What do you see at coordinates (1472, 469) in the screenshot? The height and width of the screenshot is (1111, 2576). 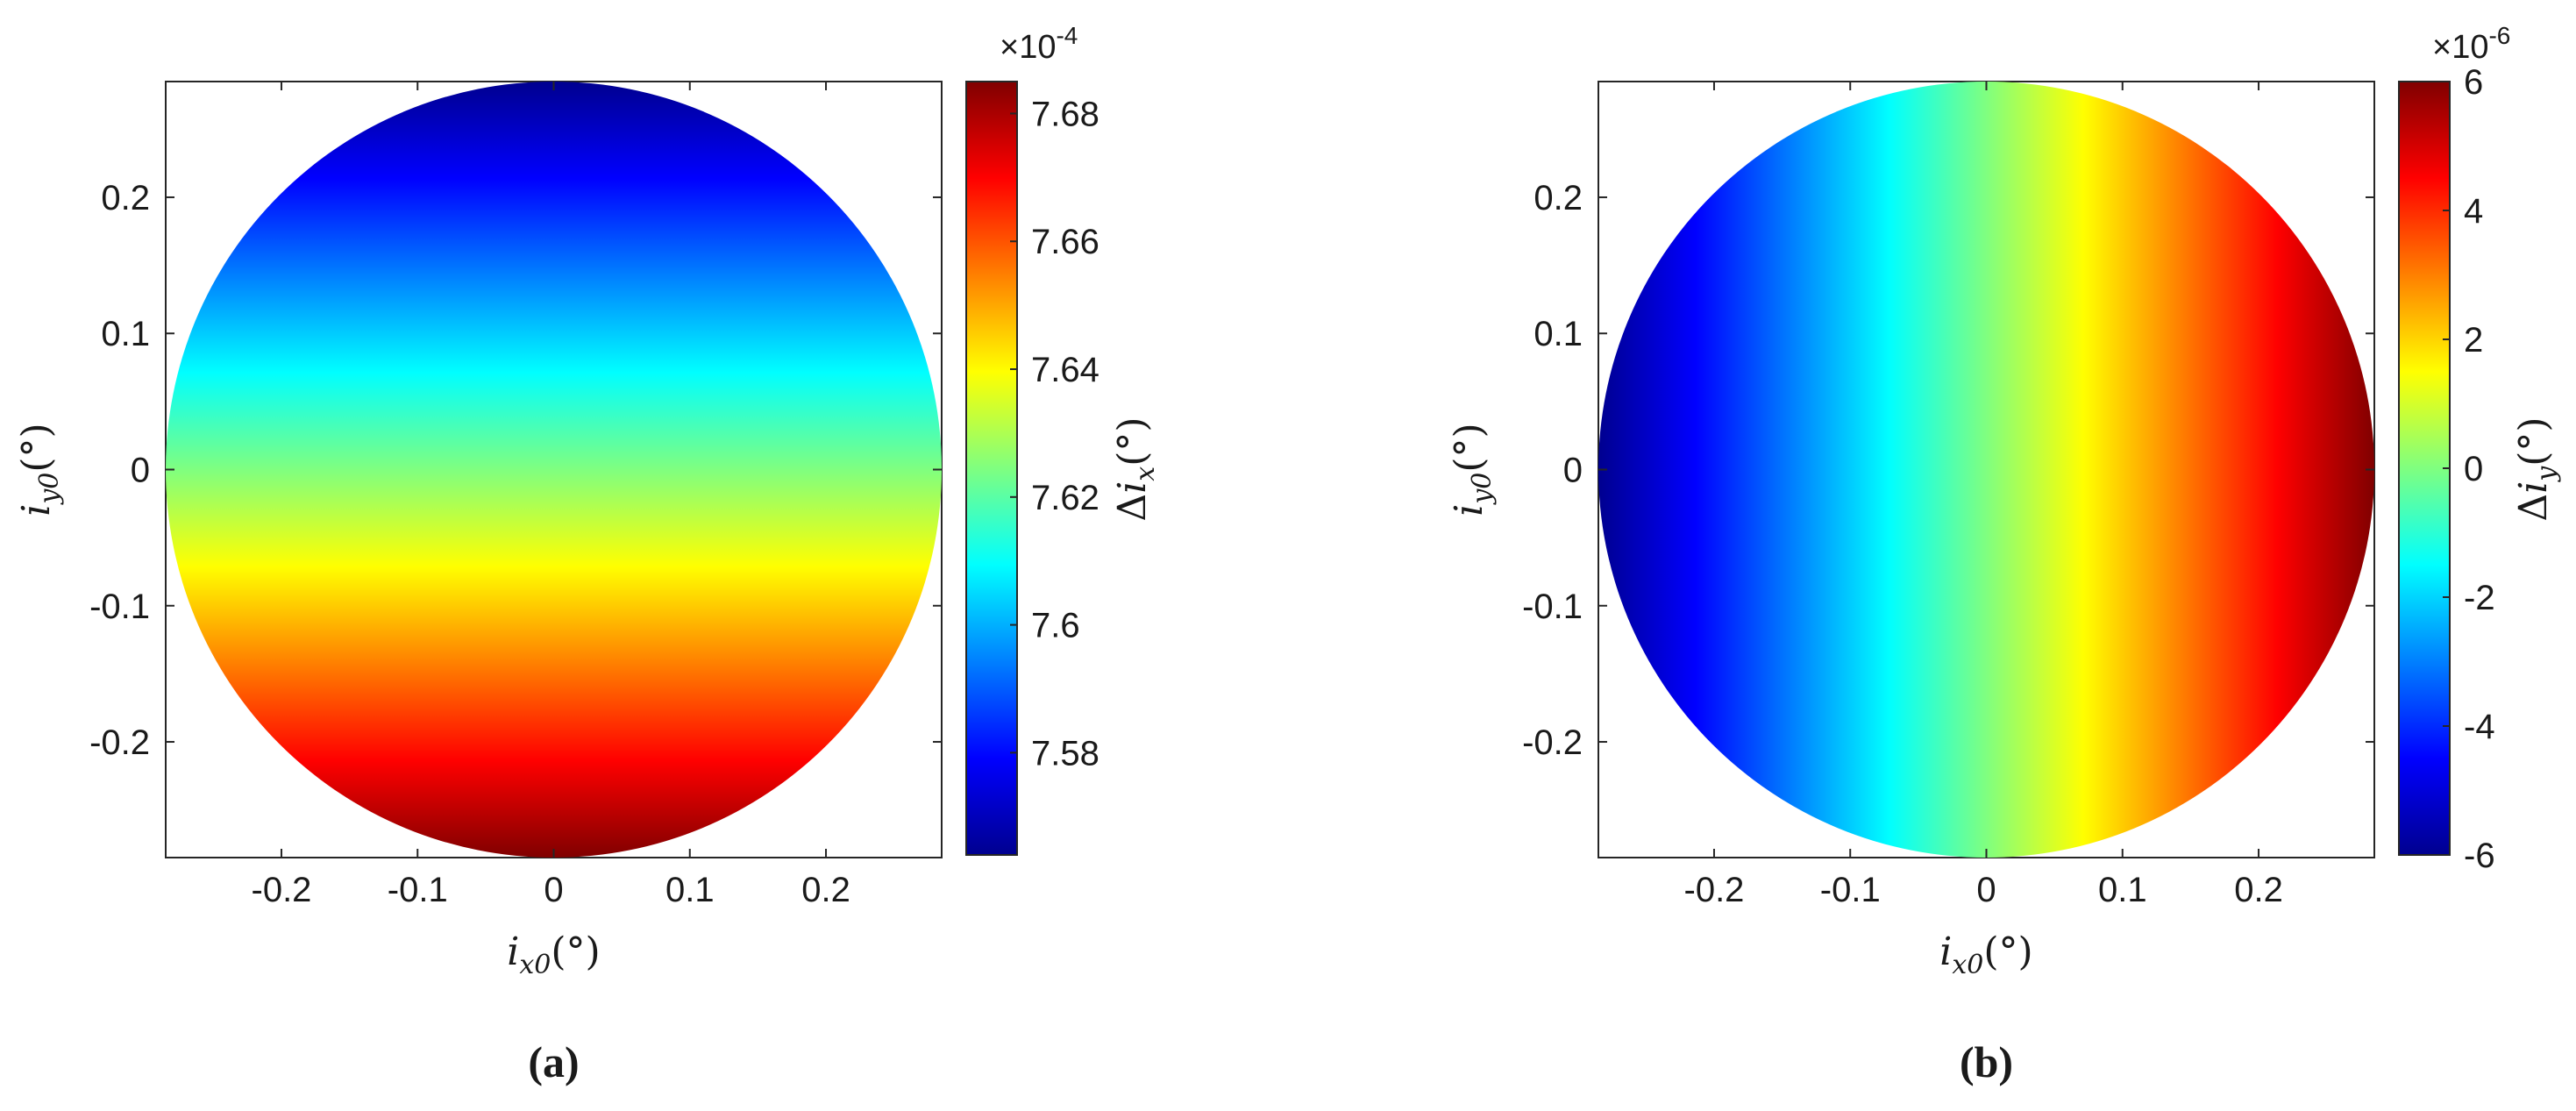 I see `y-axis-label-b: iy0(°)` at bounding box center [1472, 469].